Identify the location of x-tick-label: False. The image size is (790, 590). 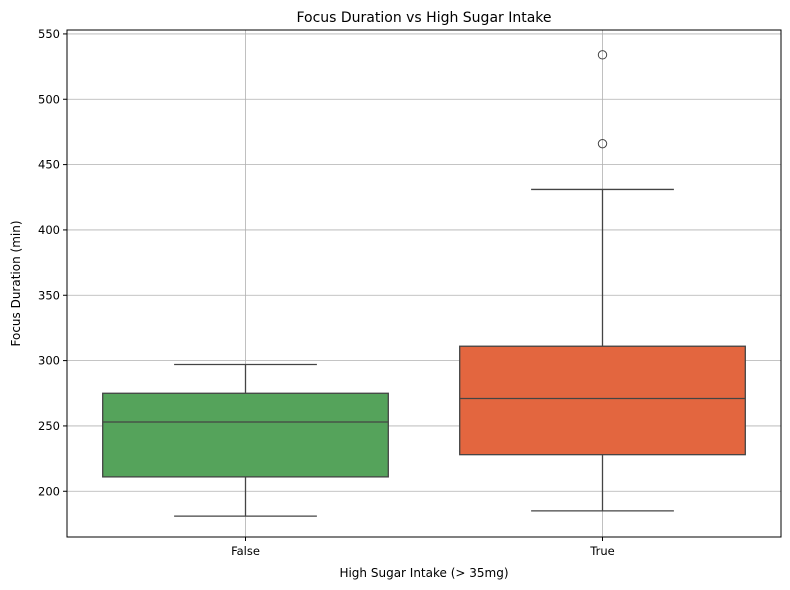
(245, 551).